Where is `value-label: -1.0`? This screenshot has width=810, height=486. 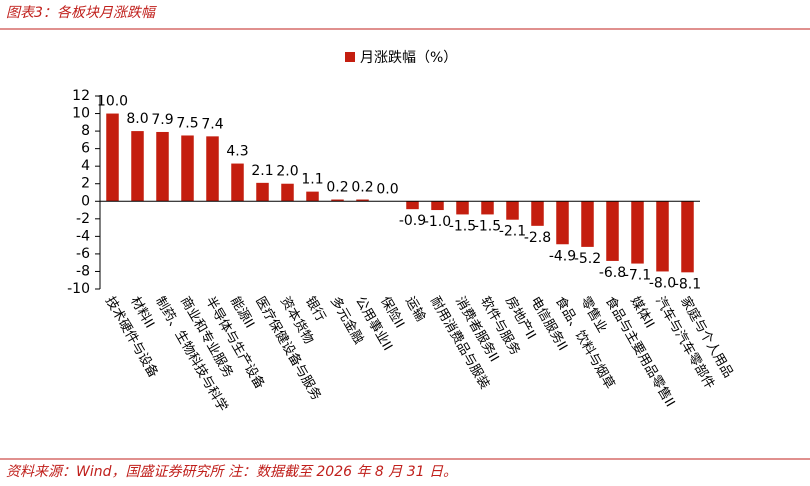 value-label: -1.0 is located at coordinates (437, 222).